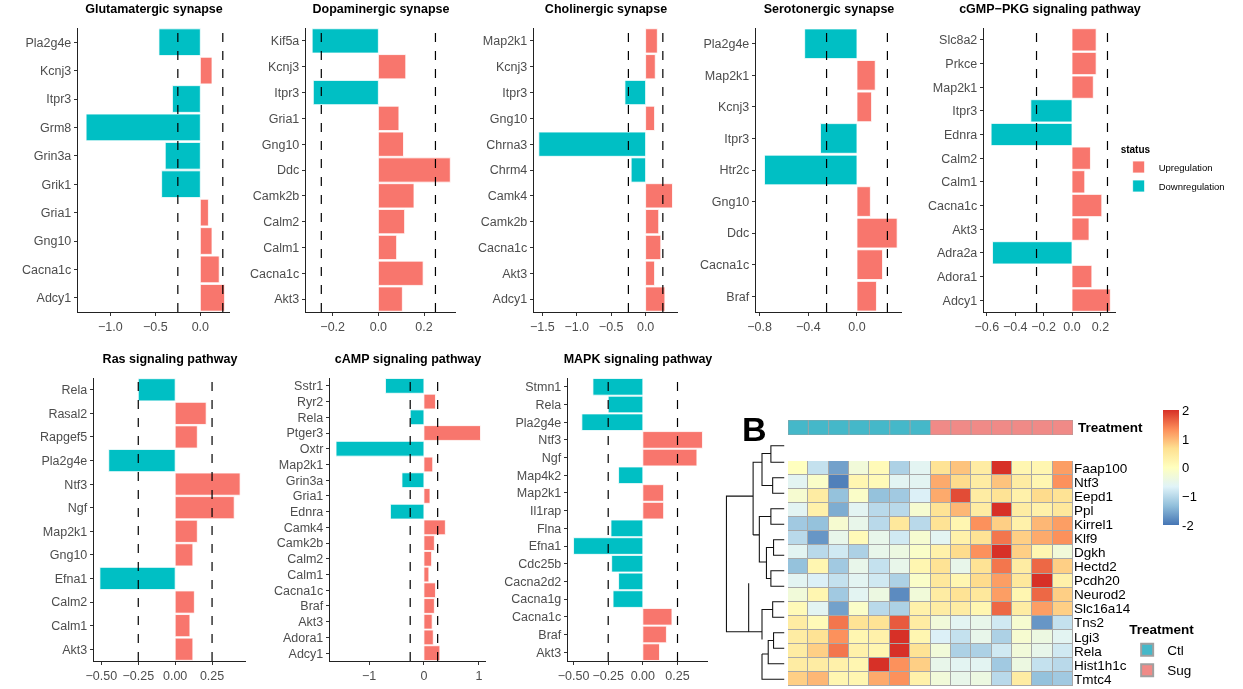 Image resolution: width=1243 pixels, height=689 pixels. What do you see at coordinates (734, 170) in the screenshot?
I see `y-tick-label: Htr2c` at bounding box center [734, 170].